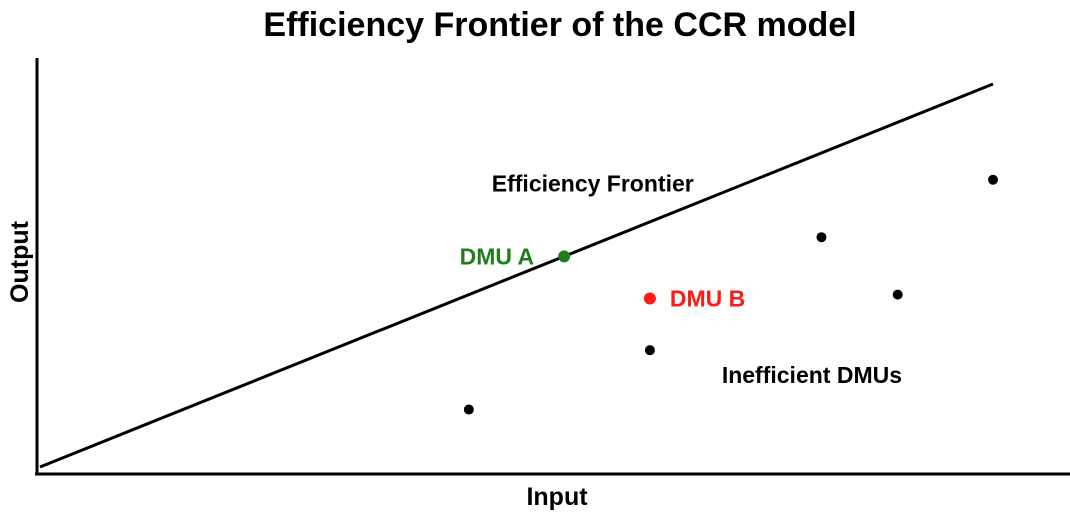  I want to click on dmu-a-point, so click(564, 256).